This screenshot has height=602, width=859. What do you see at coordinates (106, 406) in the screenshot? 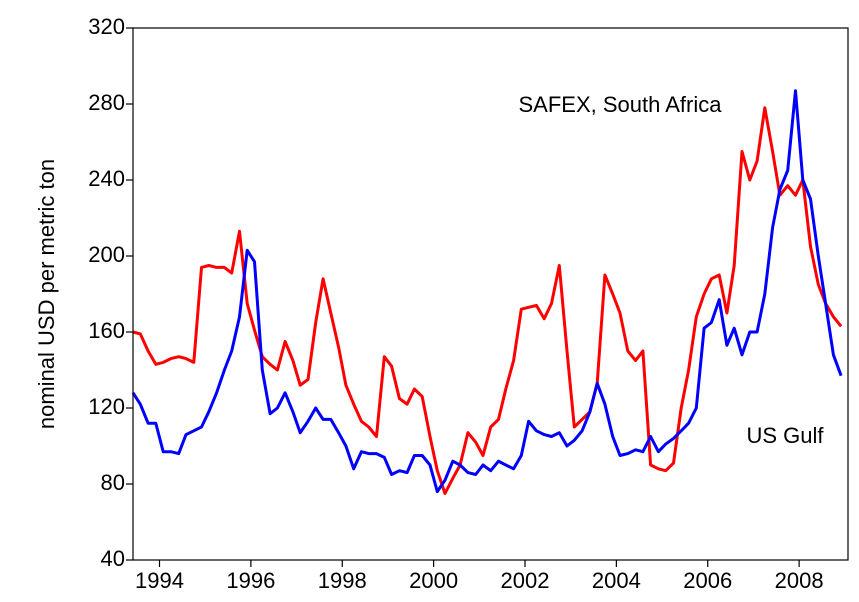
I see `y-tick-label: 120` at bounding box center [106, 406].